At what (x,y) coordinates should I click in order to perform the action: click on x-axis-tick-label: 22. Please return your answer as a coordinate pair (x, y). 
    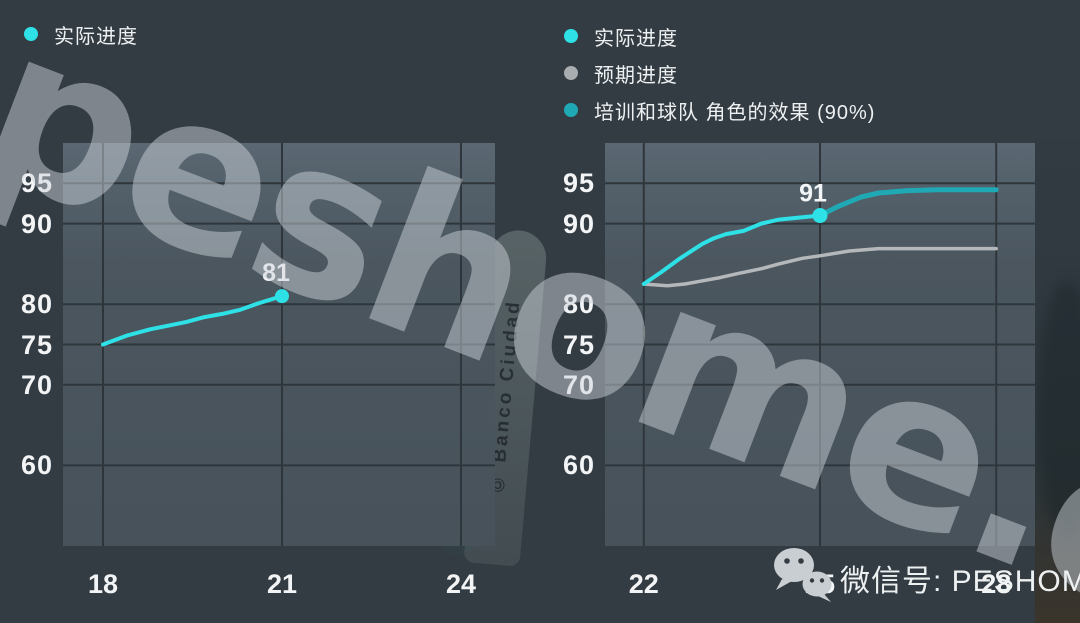
    Looking at the image, I should click on (643, 584).